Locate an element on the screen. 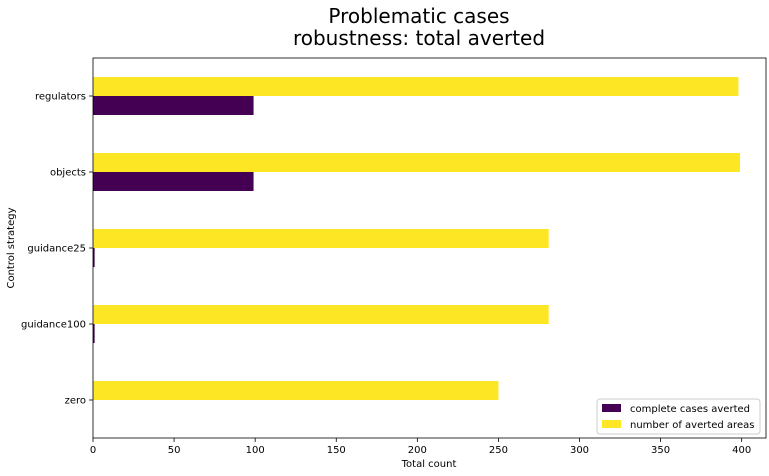 The width and height of the screenshot is (769, 476). x-tick-label-50: 50 is located at coordinates (174, 450).